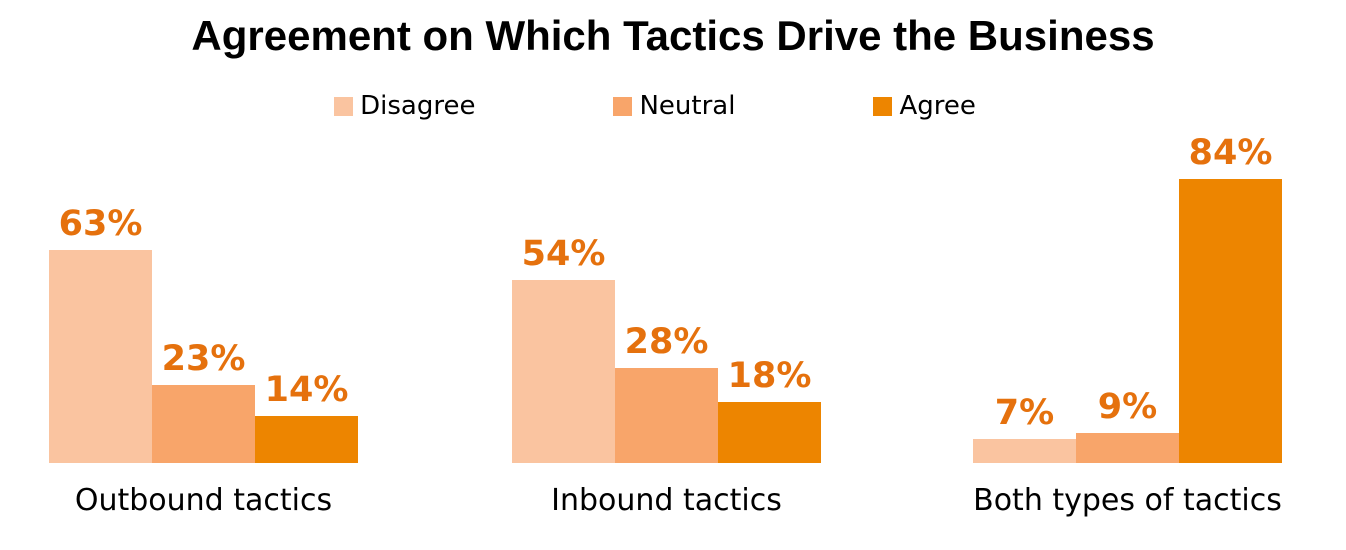 The image size is (1346, 550). What do you see at coordinates (1230, 152) in the screenshot?
I see `bar-value-label: 84%` at bounding box center [1230, 152].